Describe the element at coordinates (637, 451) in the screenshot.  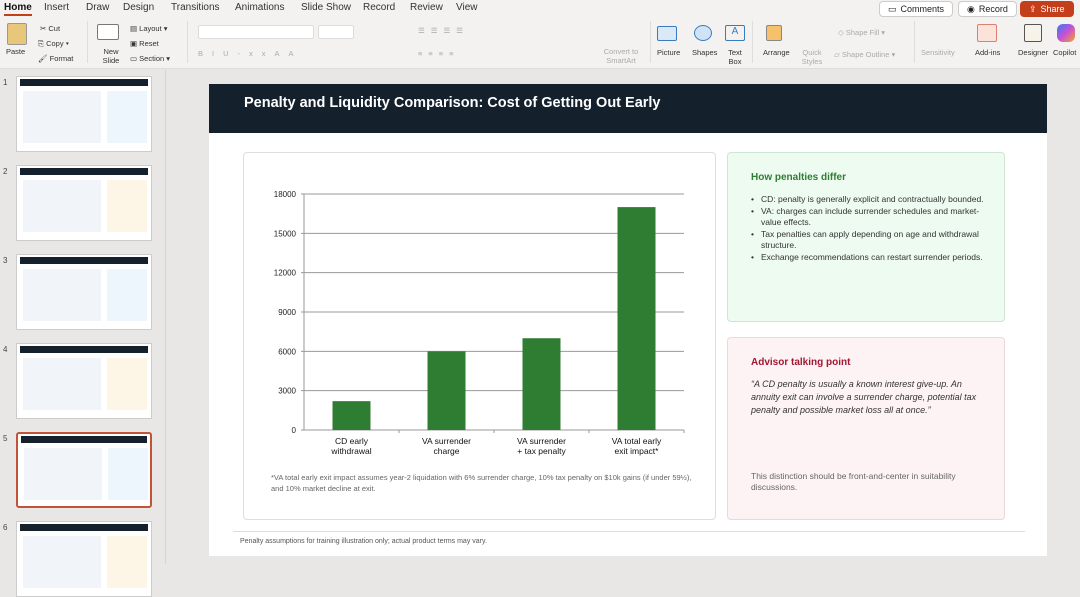
I see `x-tick-label: exit impact*` at that location.